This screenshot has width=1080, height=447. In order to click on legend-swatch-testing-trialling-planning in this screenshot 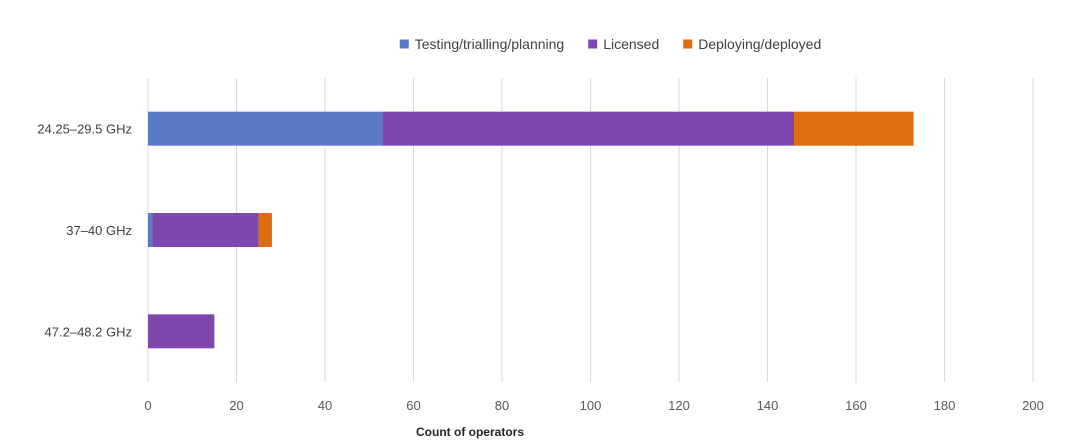, I will do `click(404, 44)`.